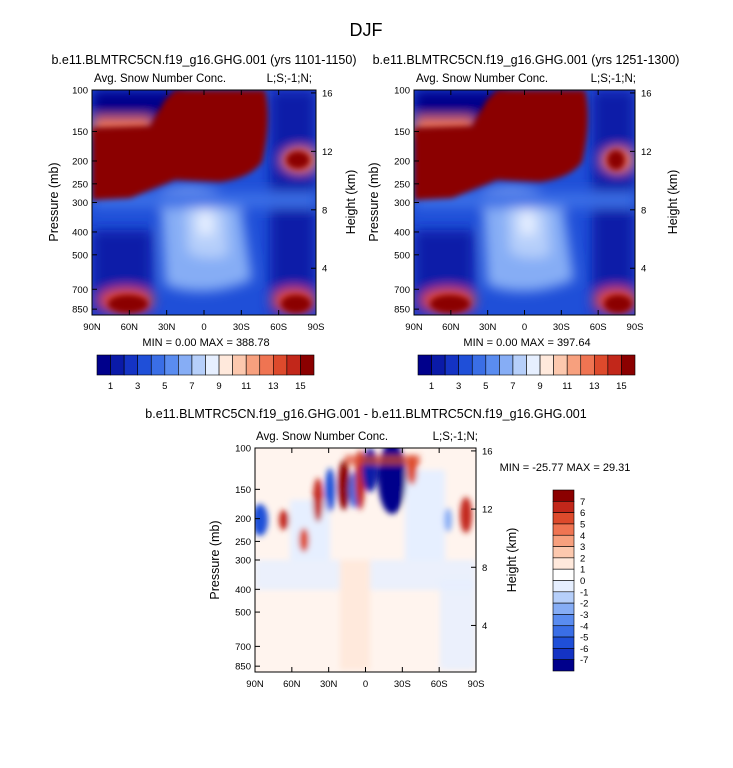  What do you see at coordinates (584, 626) in the screenshot?
I see `colorbar-label: -4` at bounding box center [584, 626].